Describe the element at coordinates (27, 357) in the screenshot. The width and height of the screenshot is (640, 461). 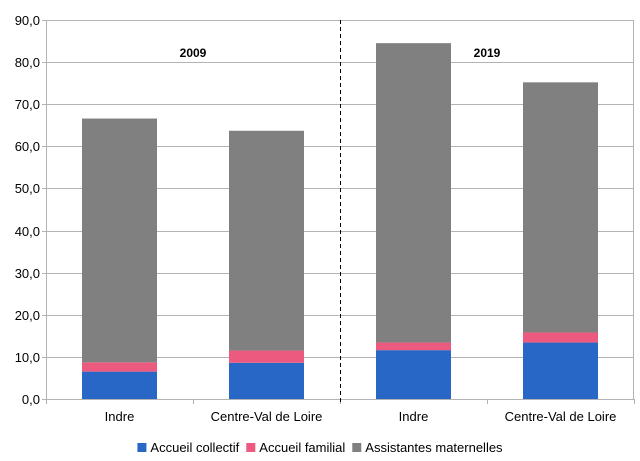
I see `y-tick-label: 10,0` at that location.